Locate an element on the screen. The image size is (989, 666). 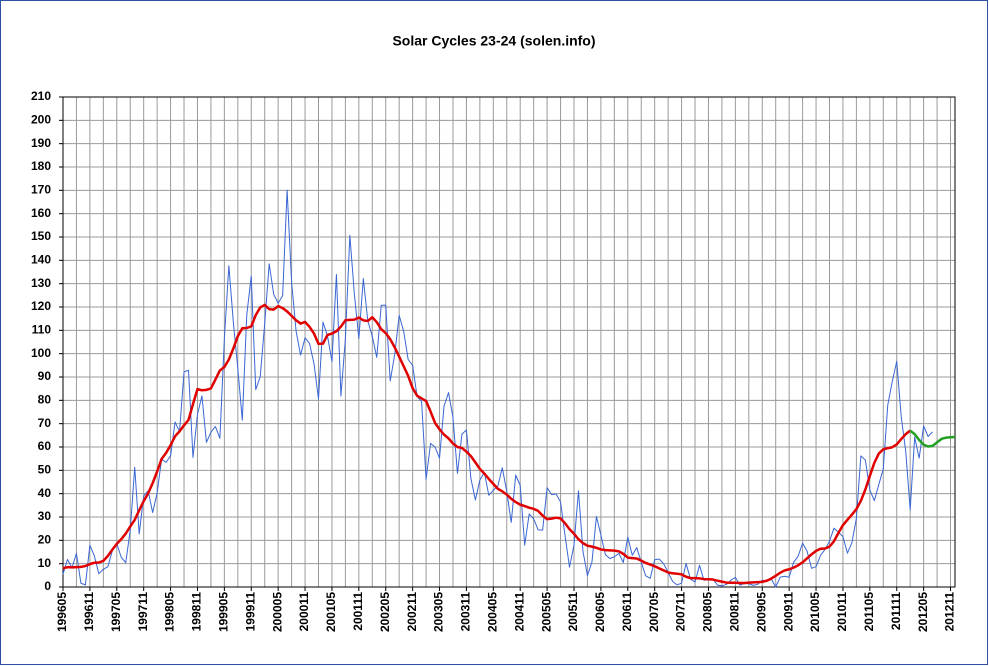
x-tick-label: 200811 is located at coordinates (735, 612).